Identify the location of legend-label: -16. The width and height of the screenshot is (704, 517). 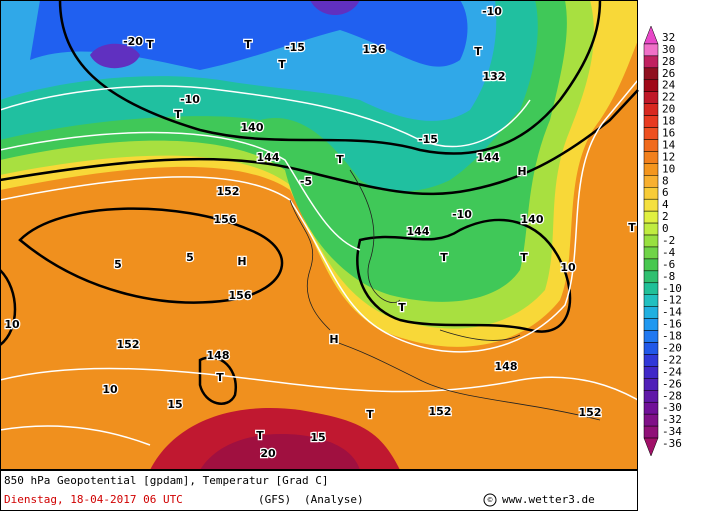
(672, 324).